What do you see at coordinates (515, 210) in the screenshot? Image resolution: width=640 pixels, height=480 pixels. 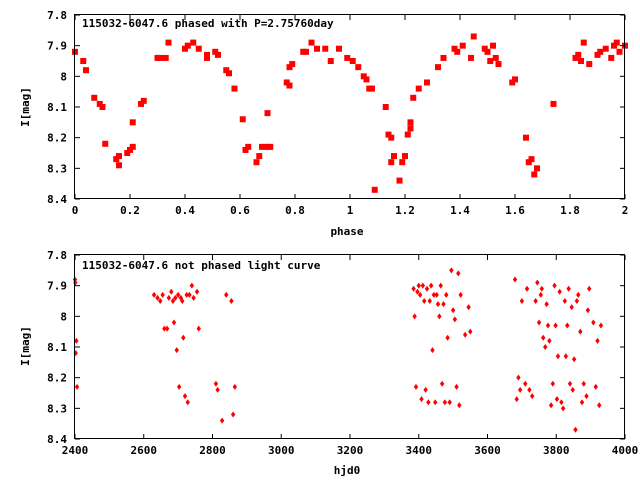 I see `phased-x-tick-label: 1.6` at bounding box center [515, 210].